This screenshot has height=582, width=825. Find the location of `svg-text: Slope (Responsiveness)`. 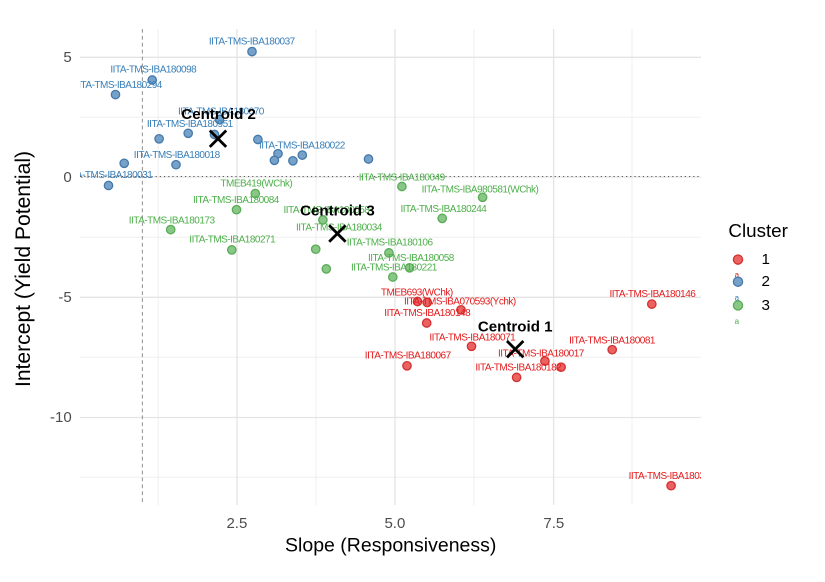

svg-text: Slope (Responsiveness) is located at coordinates (390, 545).